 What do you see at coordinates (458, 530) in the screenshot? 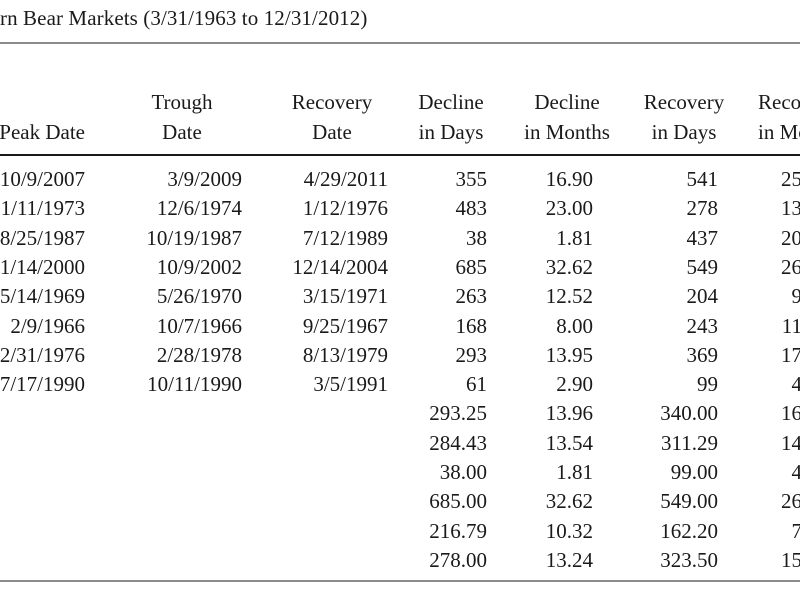
I see `cell-decline-days: 216.79` at bounding box center [458, 530].